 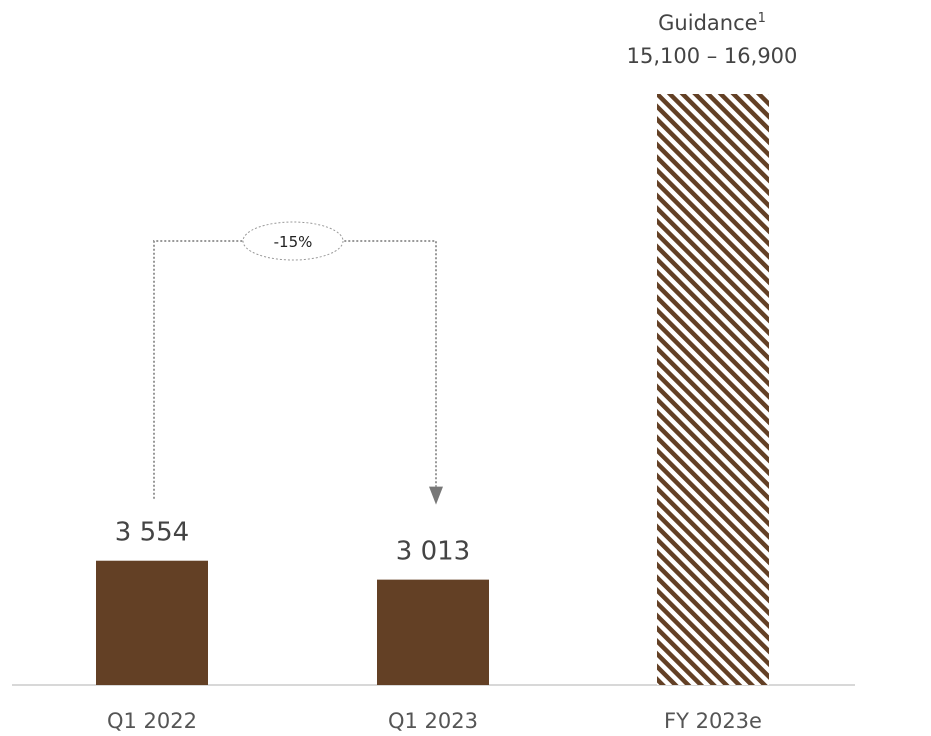 What do you see at coordinates (436, 495) in the screenshot?
I see `change-arrowhead` at bounding box center [436, 495].